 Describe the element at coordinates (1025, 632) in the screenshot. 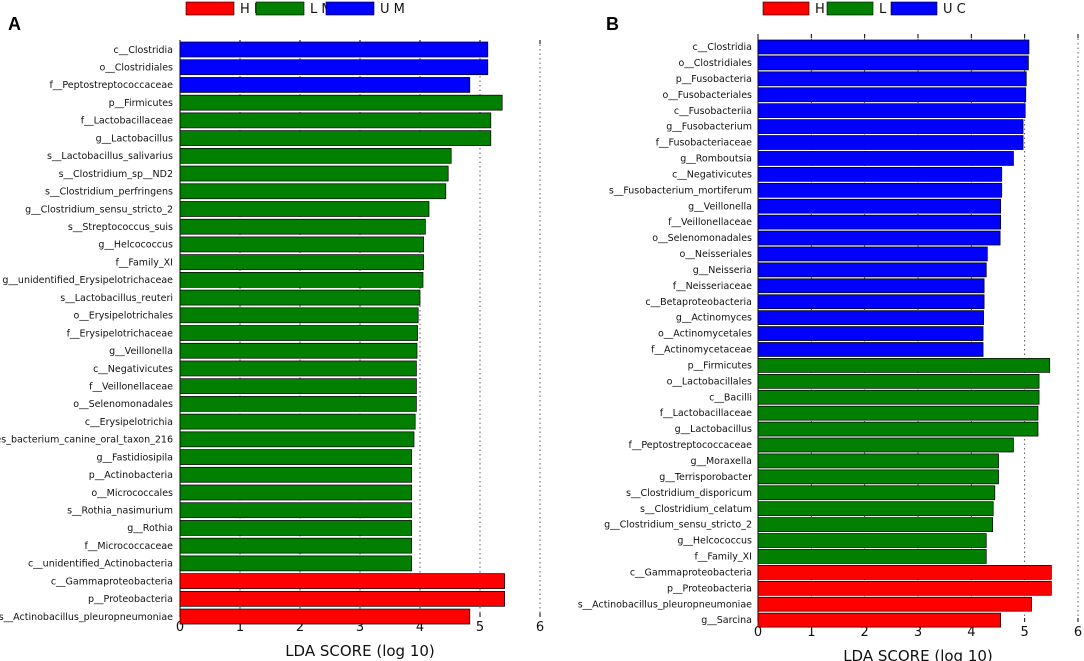

I see `panel-b-tick-label-5: 5` at that location.